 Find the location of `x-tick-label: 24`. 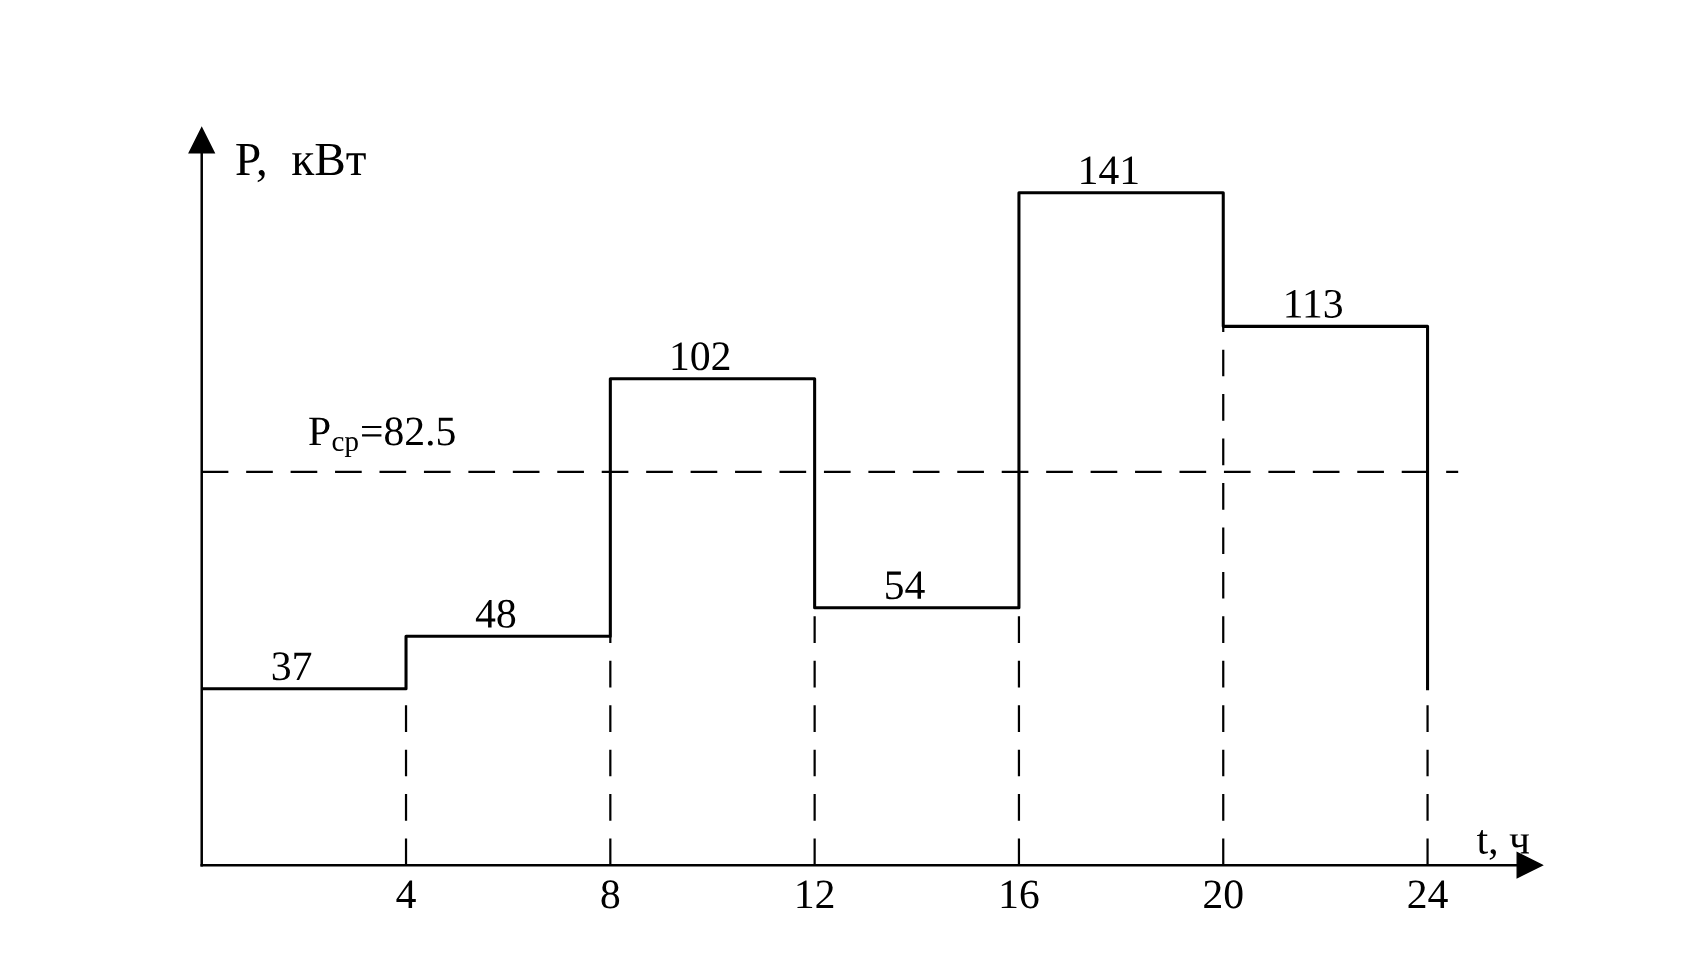

x-tick-label: 24 is located at coordinates (1428, 894).